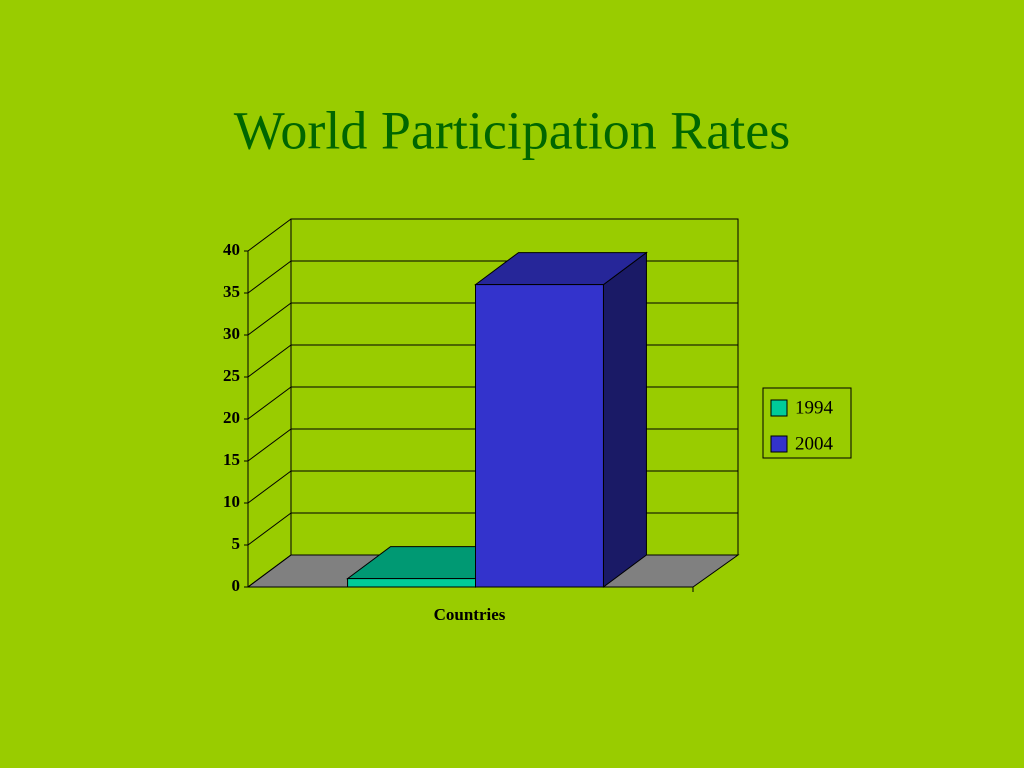 The width and height of the screenshot is (1024, 768). I want to click on y-tick-label: 40, so click(231, 249).